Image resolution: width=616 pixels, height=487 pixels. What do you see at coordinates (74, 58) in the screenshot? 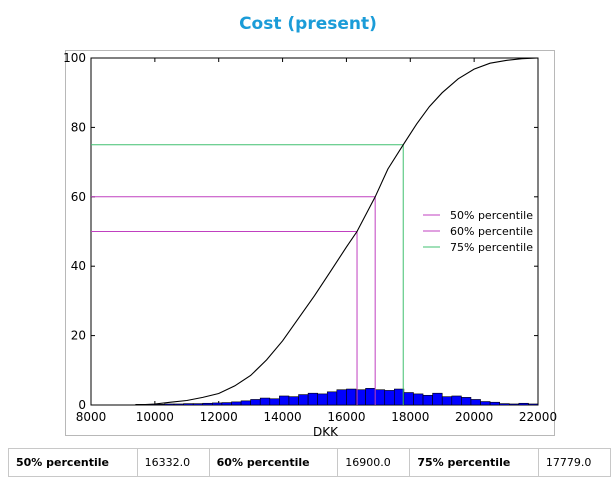
I see `y-tick-label: 100` at bounding box center [74, 58].